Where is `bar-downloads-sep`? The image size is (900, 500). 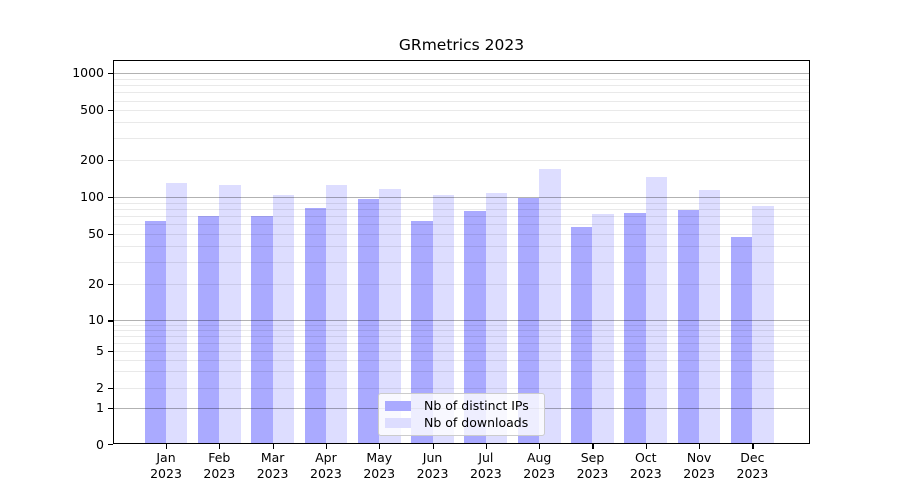 bar-downloads-sep is located at coordinates (603, 328).